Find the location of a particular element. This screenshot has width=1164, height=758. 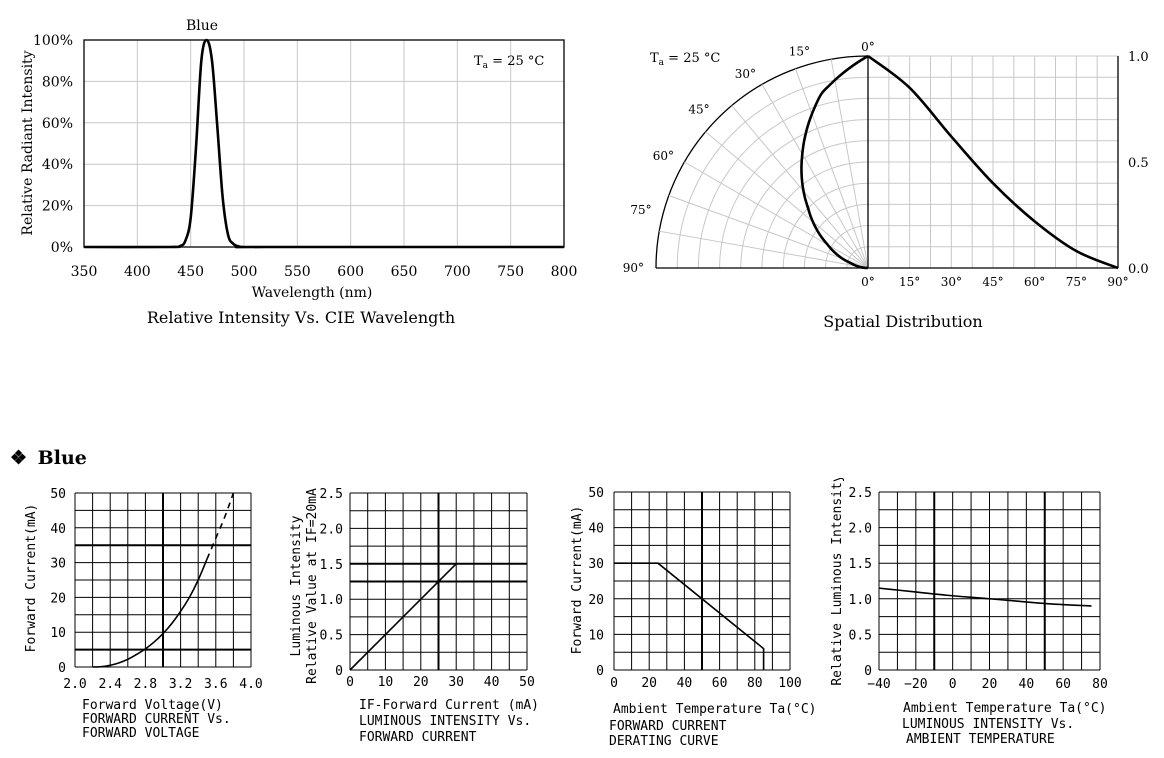

lt-x-tick-label: 60 is located at coordinates (1063, 684).